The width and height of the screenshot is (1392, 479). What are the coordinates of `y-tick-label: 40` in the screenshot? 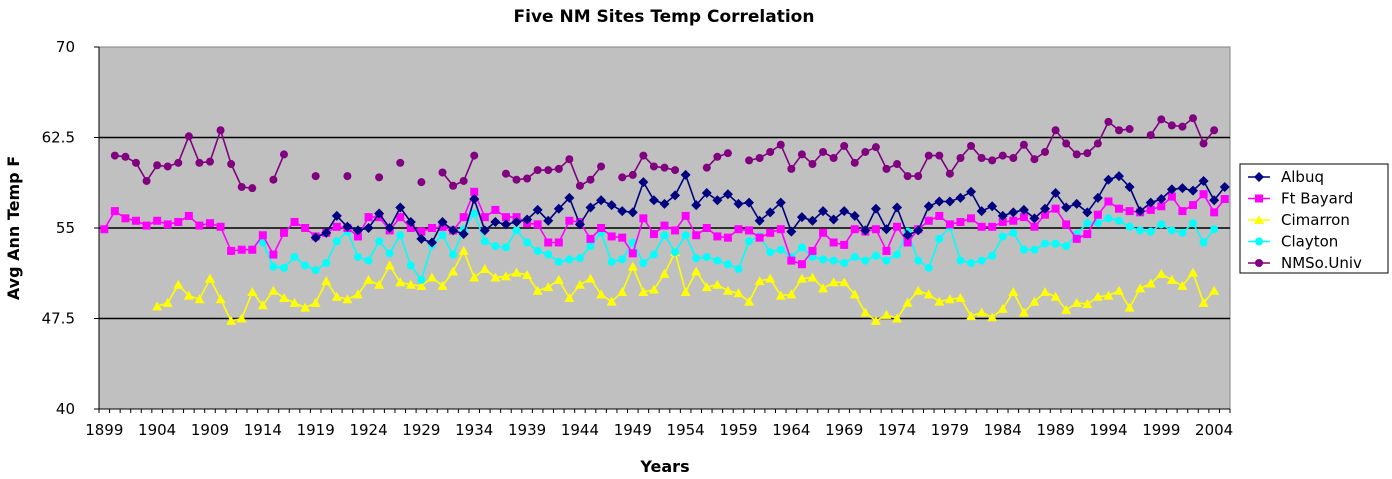 It's located at (65, 409).